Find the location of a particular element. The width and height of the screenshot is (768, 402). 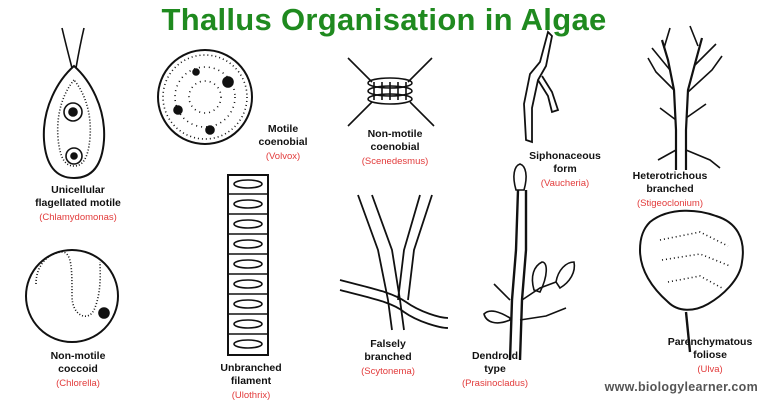

item-scientific-name: (Scytonema) is located at coordinates (388, 371).